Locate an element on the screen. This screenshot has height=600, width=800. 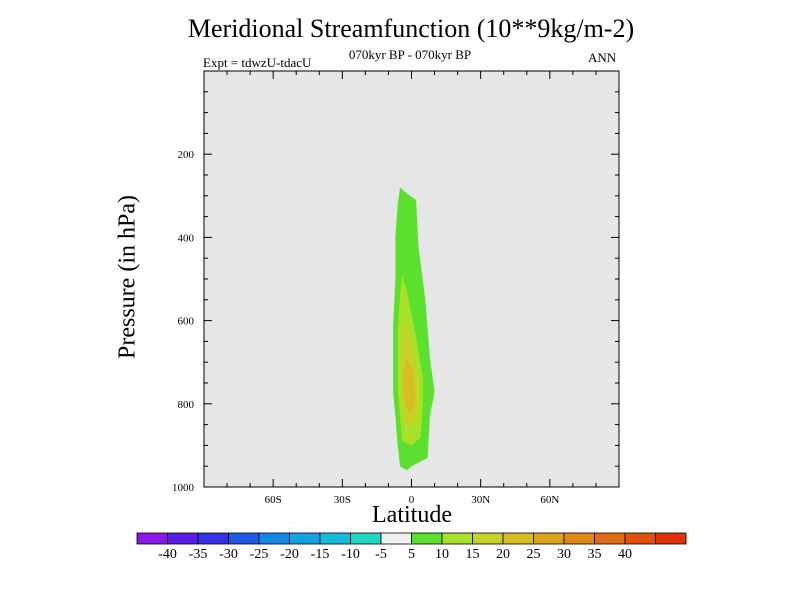
colorbar-label: 25 is located at coordinates (534, 554).